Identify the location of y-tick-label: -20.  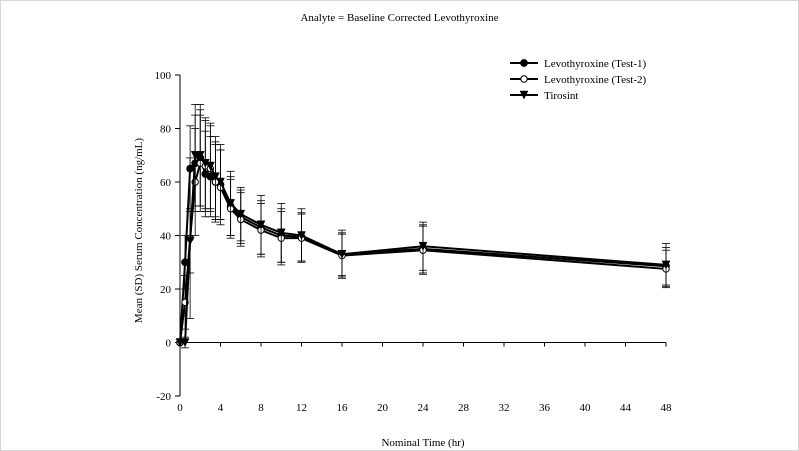
(163, 397).